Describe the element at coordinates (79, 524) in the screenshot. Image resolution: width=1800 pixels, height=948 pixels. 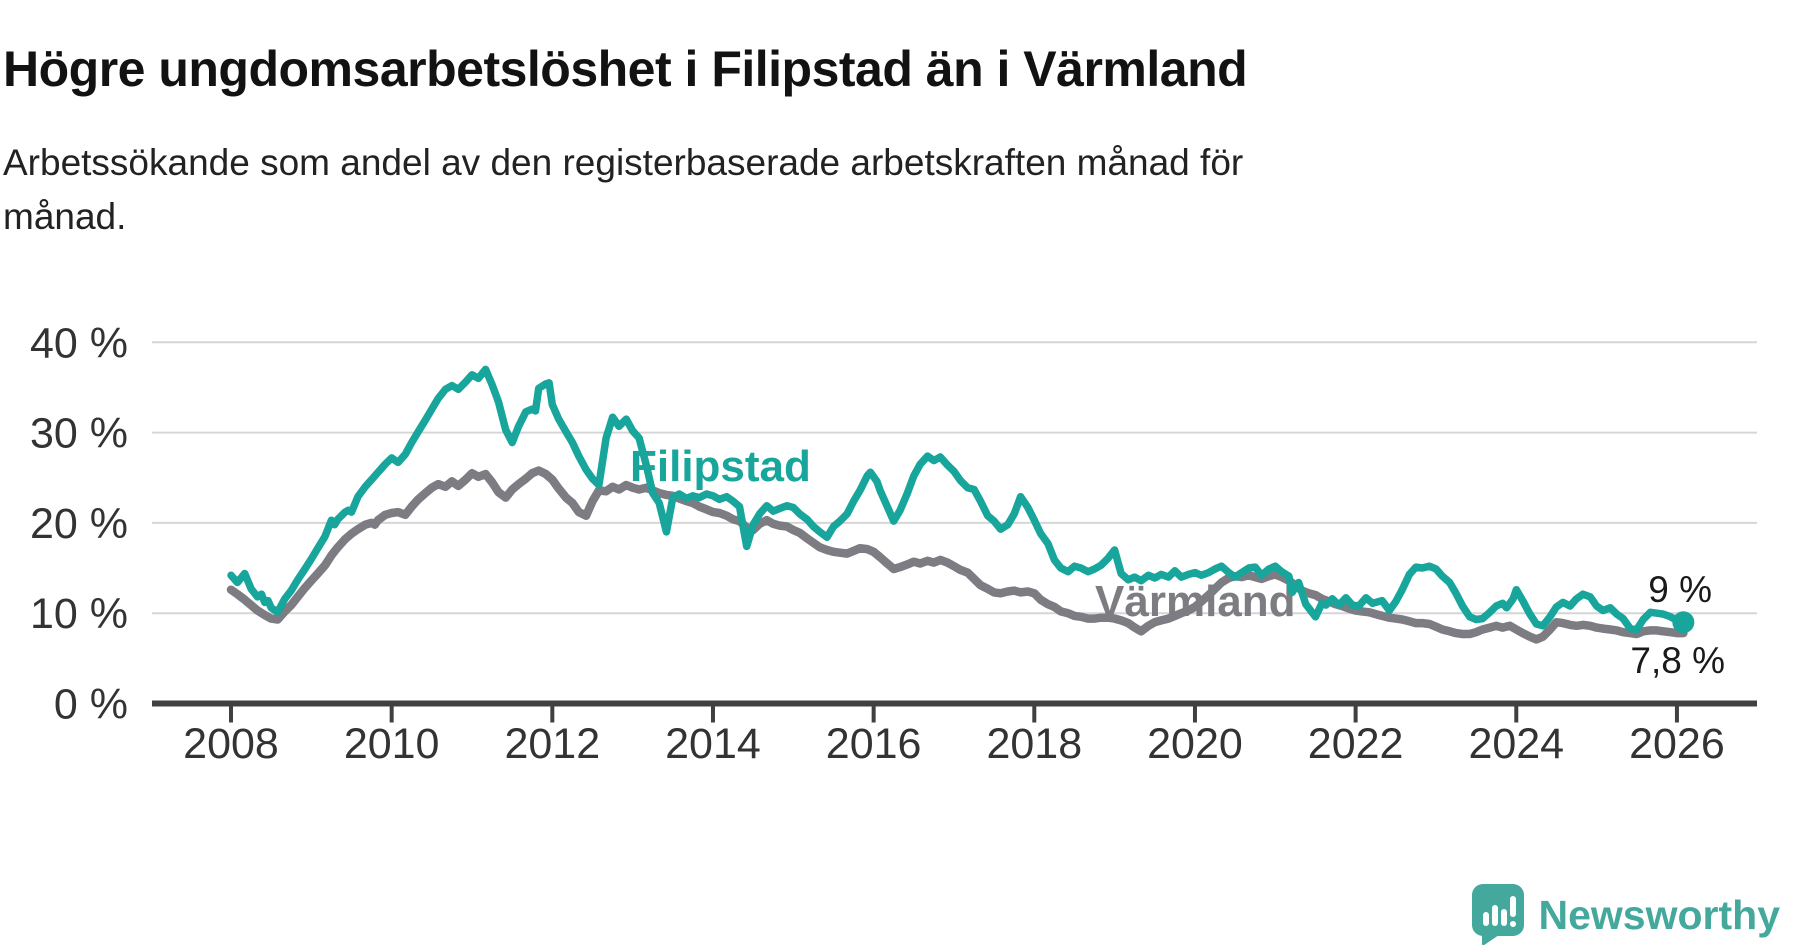
I see `y-axis-label-20: 20 %` at that location.